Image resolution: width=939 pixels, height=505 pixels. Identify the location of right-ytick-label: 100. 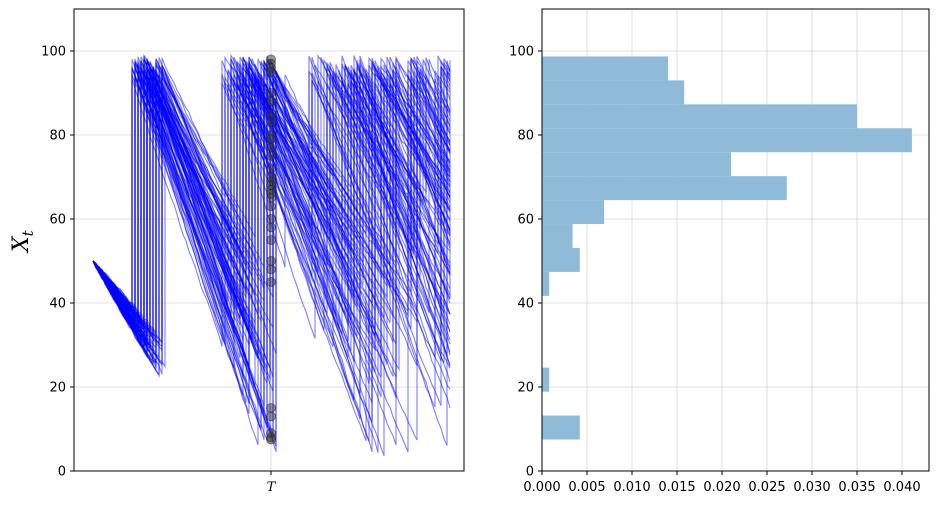
(521, 52).